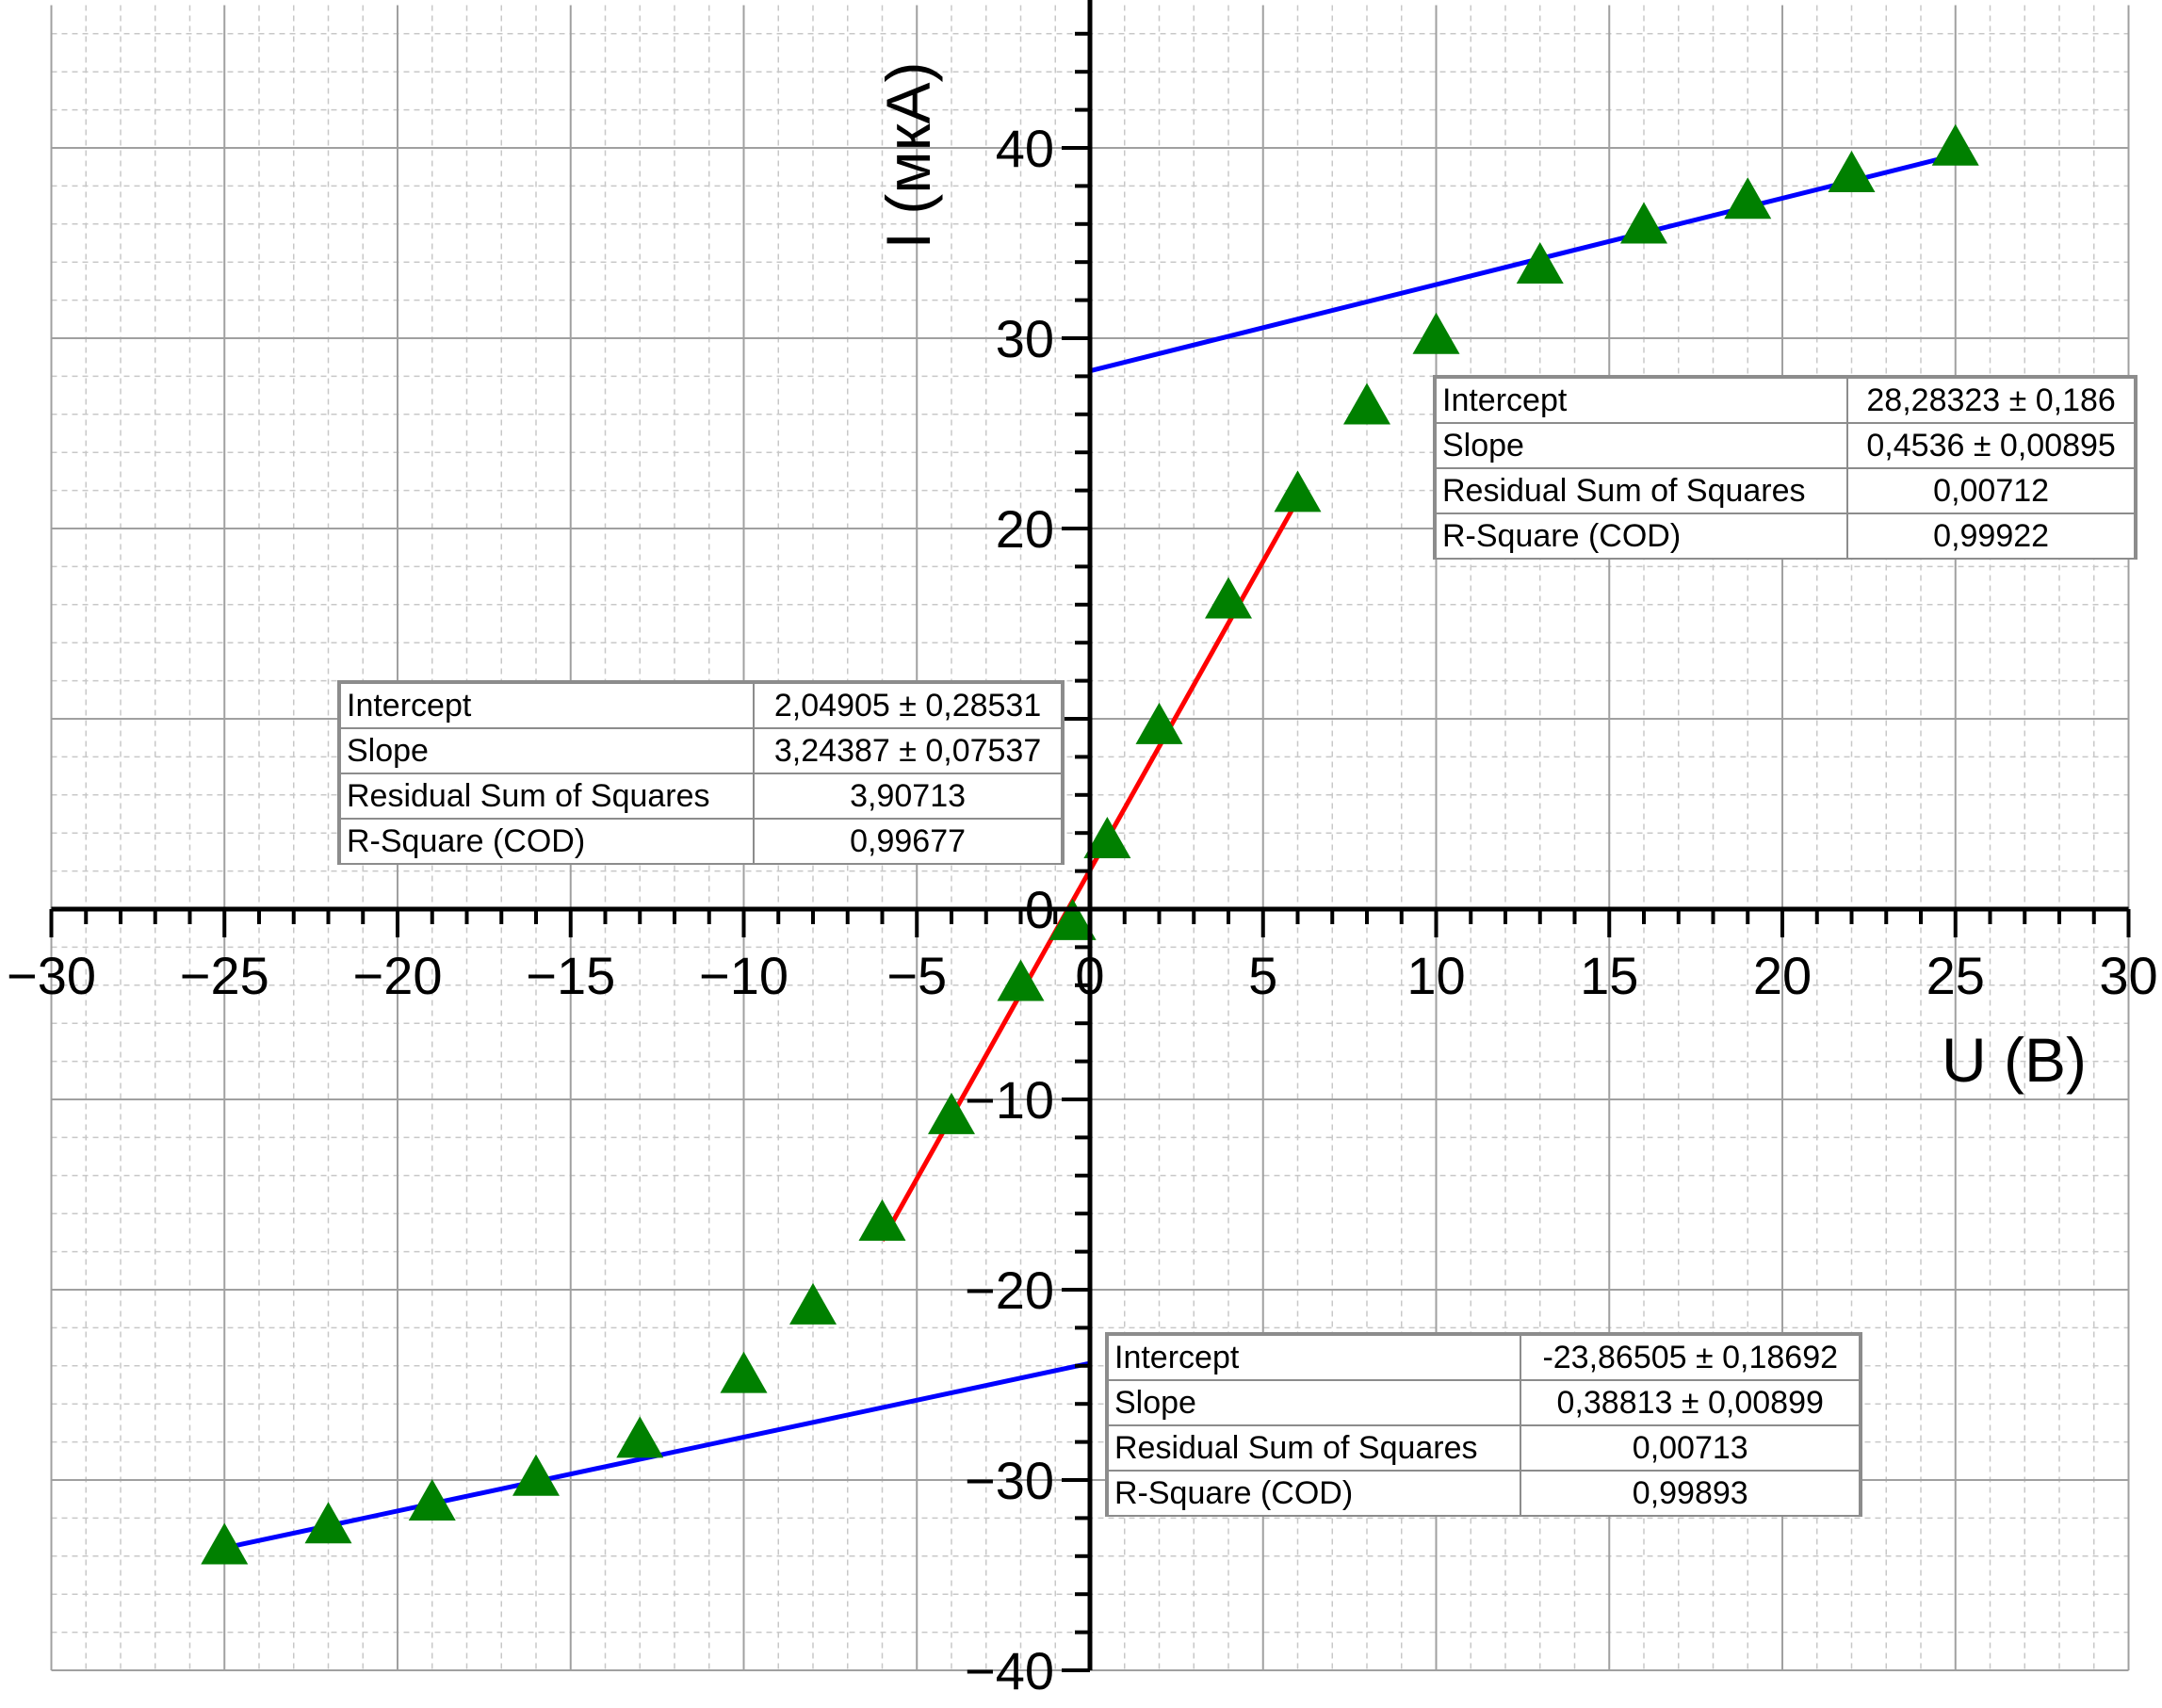 Image resolution: width=2162 pixels, height=1708 pixels. I want to click on table-row: Residual Sum of Squares 3,90713, so click(700, 796).